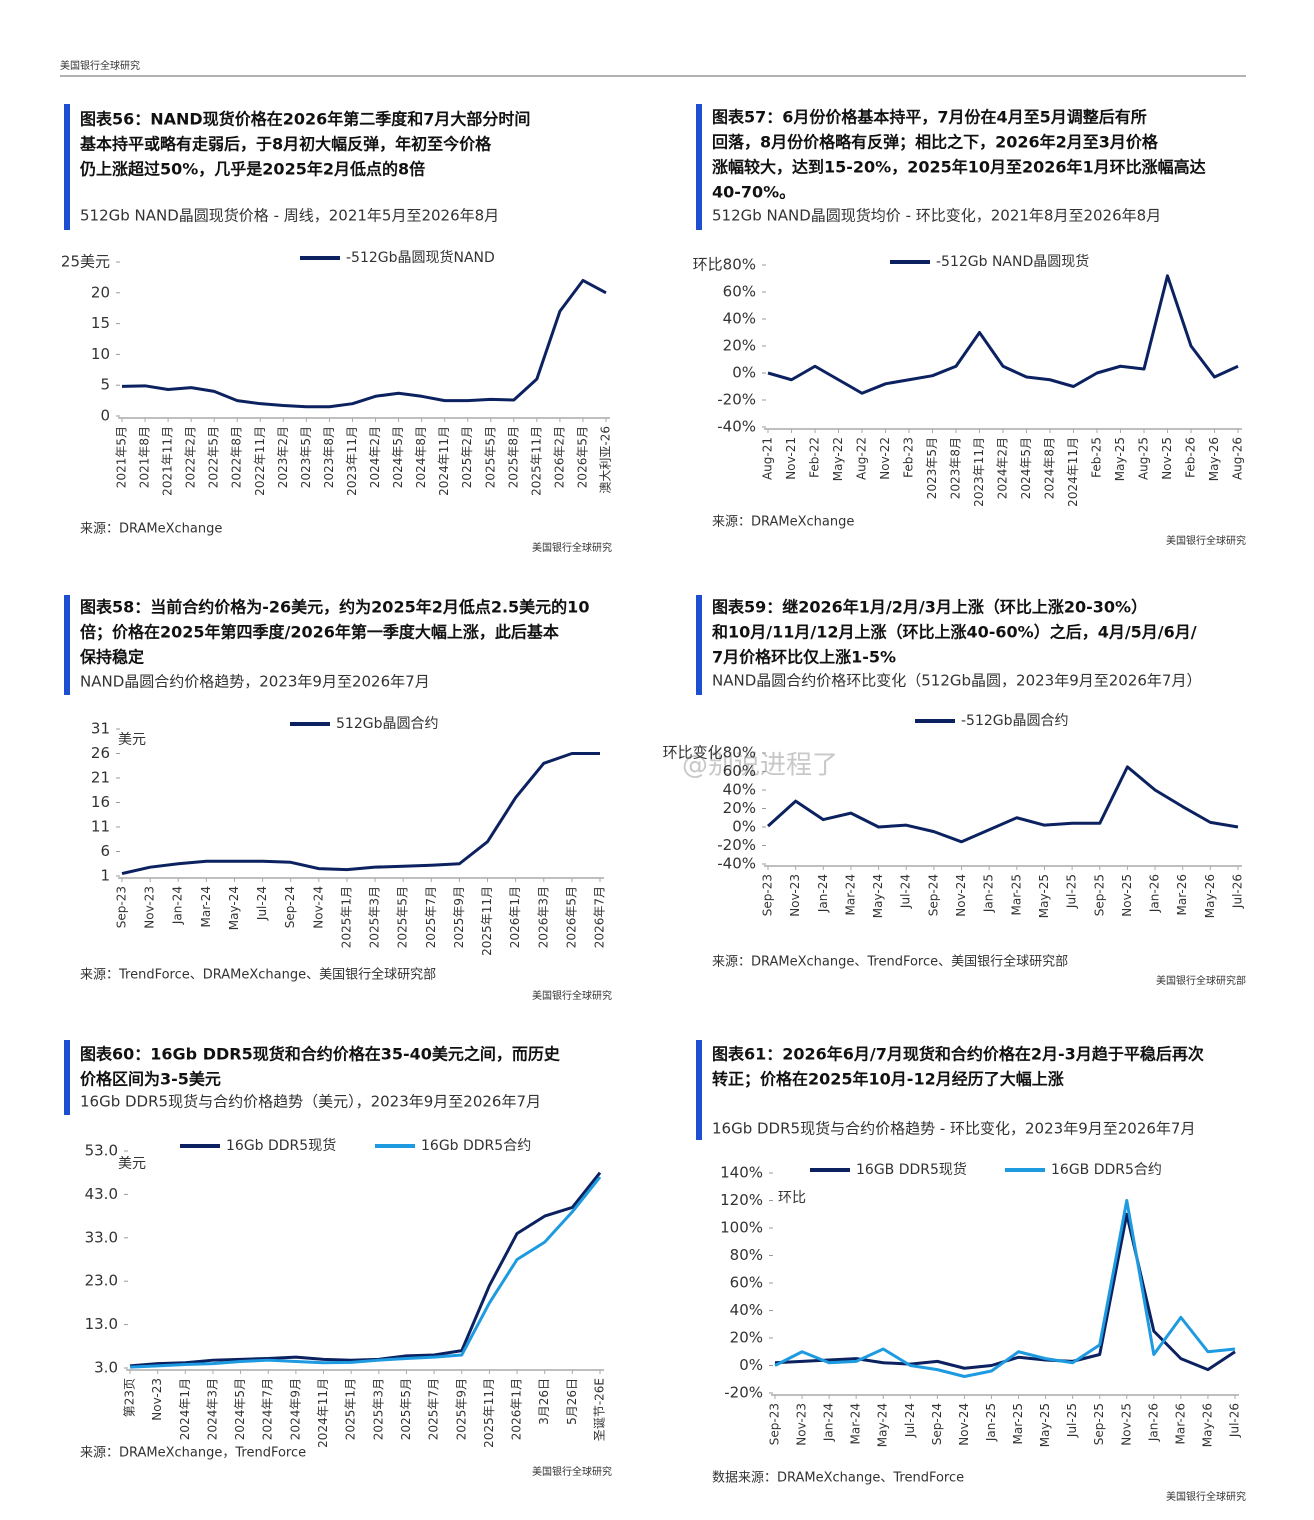 The height and width of the screenshot is (1520, 1314). What do you see at coordinates (1016, 894) in the screenshot?
I see `x-tick-label: Mar-25` at bounding box center [1016, 894].